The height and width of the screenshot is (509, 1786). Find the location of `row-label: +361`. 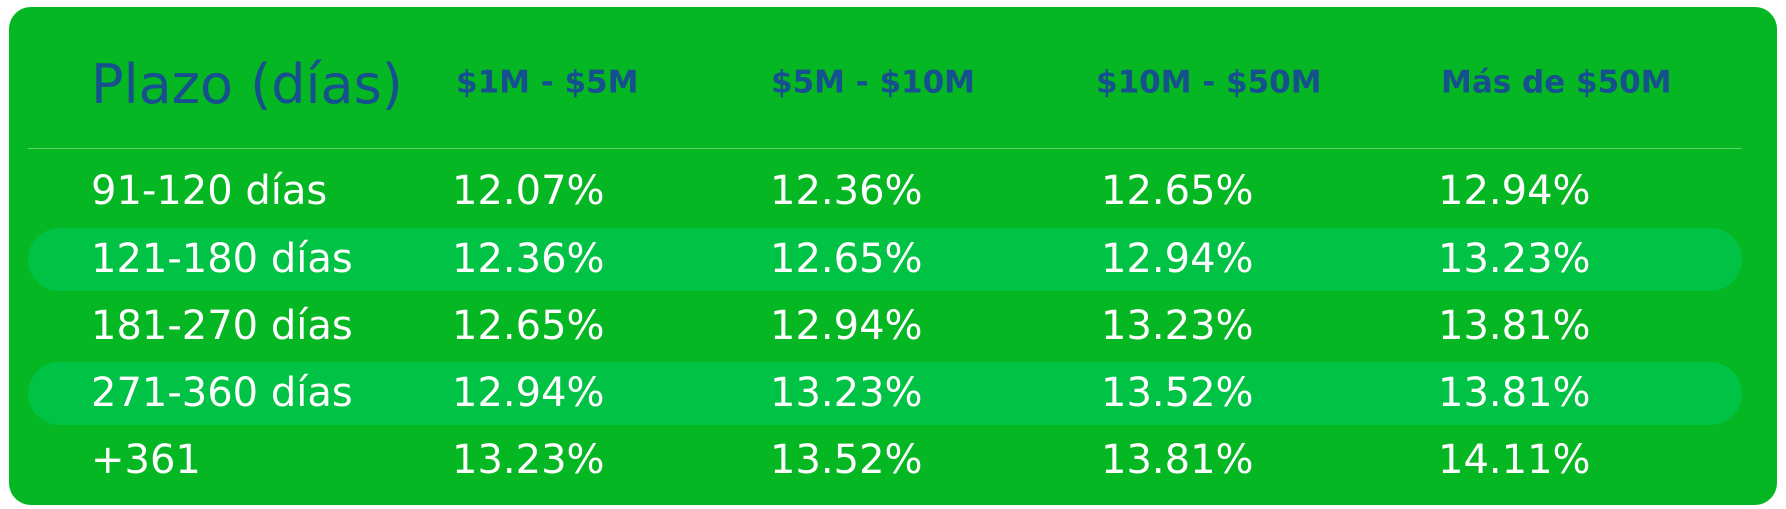

row-label: +361 is located at coordinates (146, 460).